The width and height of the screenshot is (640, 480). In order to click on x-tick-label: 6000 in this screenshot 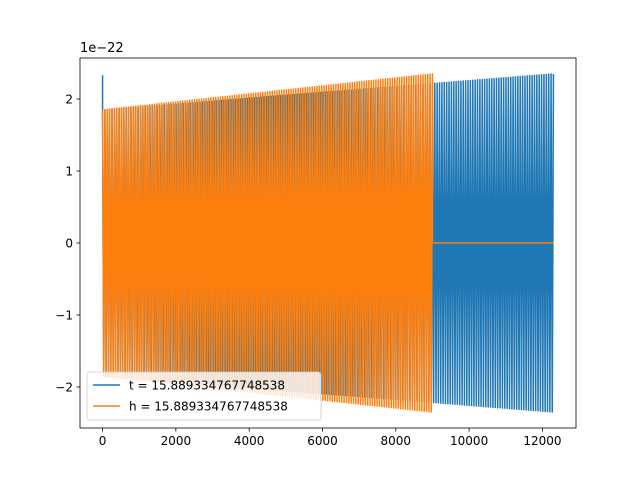, I will do `click(322, 441)`.